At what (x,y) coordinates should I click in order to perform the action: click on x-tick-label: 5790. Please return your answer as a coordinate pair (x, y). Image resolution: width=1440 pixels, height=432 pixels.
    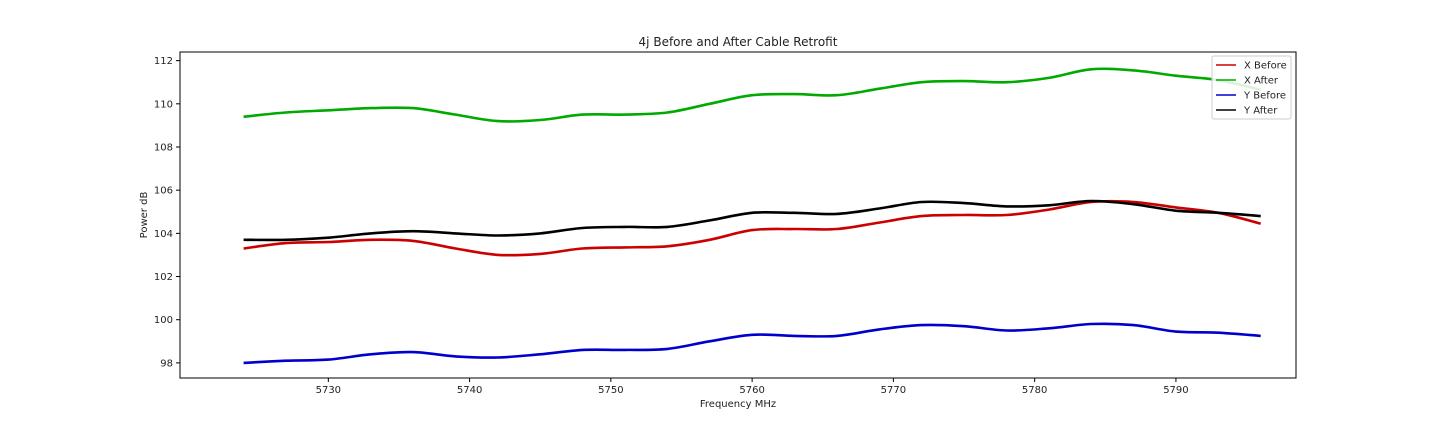
    Looking at the image, I should click on (1175, 390).